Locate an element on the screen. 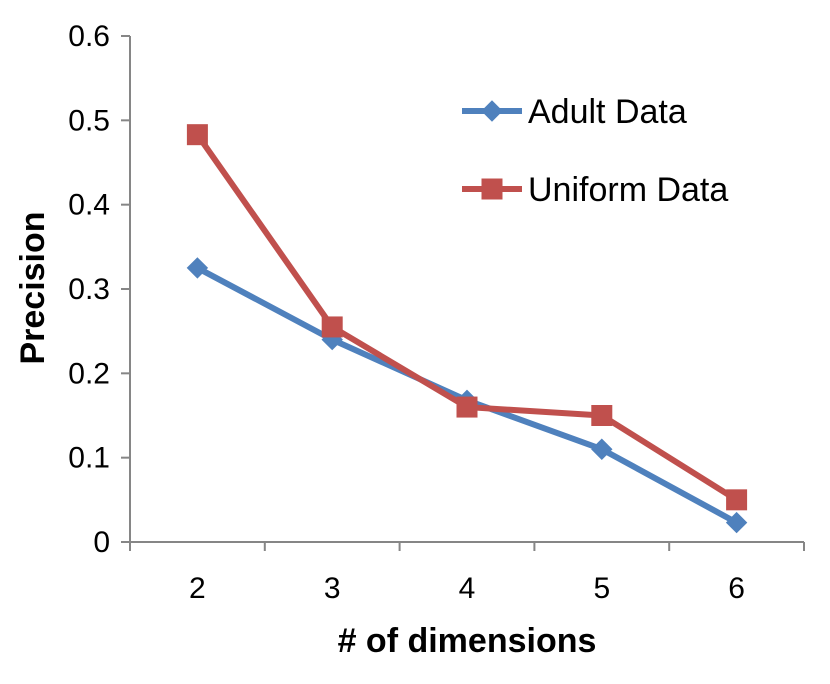 The width and height of the screenshot is (830, 684). x-tick-label: 5 is located at coordinates (601, 588).